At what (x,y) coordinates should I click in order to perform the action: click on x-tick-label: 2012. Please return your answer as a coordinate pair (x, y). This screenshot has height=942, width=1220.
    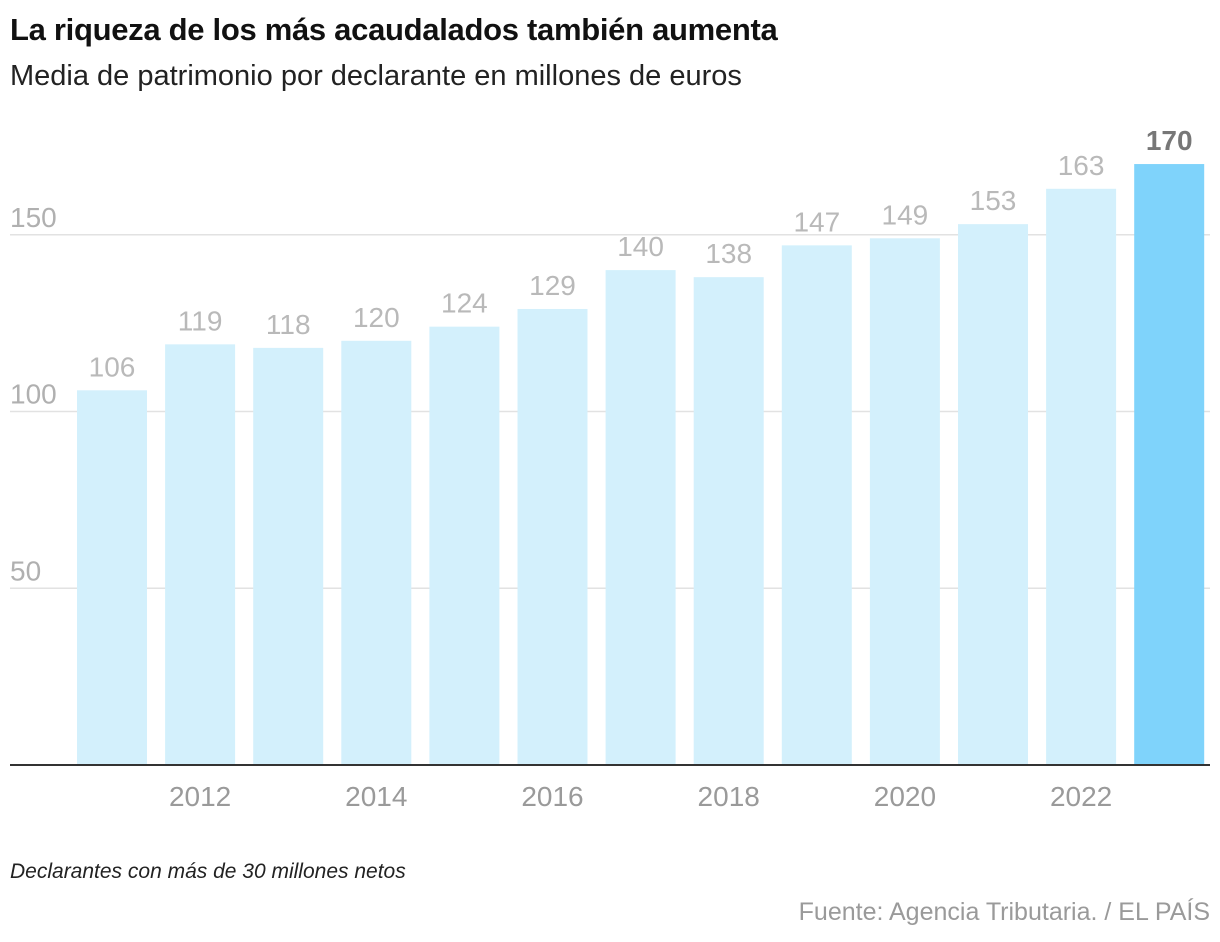
    Looking at the image, I should click on (200, 796).